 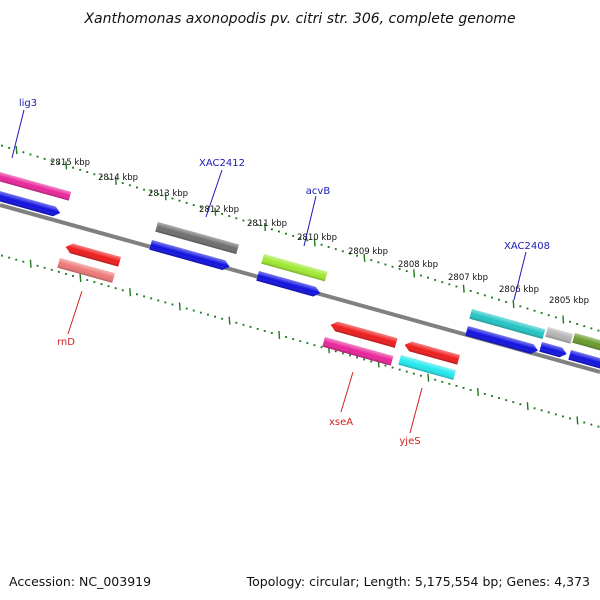 I want to click on red-feature-xsea, so click(x=364, y=334).